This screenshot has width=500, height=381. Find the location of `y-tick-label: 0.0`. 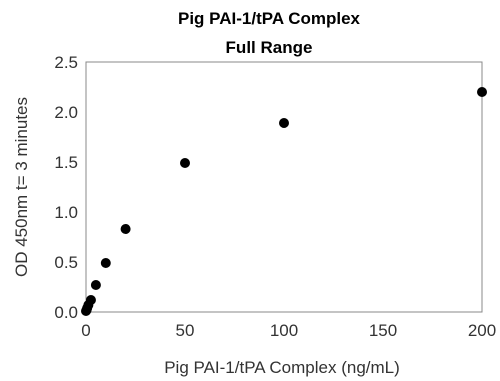

y-tick-label: 0.0 is located at coordinates (66, 312).